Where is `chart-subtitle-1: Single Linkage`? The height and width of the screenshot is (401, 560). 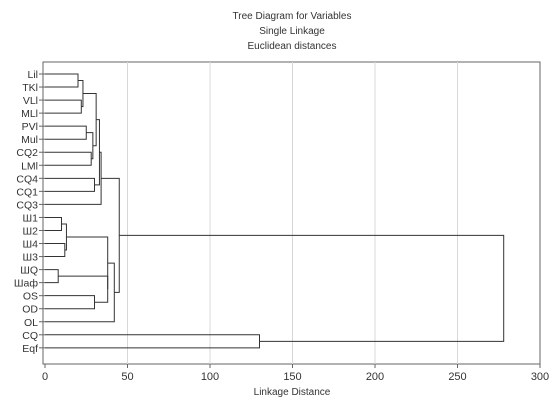
chart-subtitle-1: Single Linkage is located at coordinates (292, 31).